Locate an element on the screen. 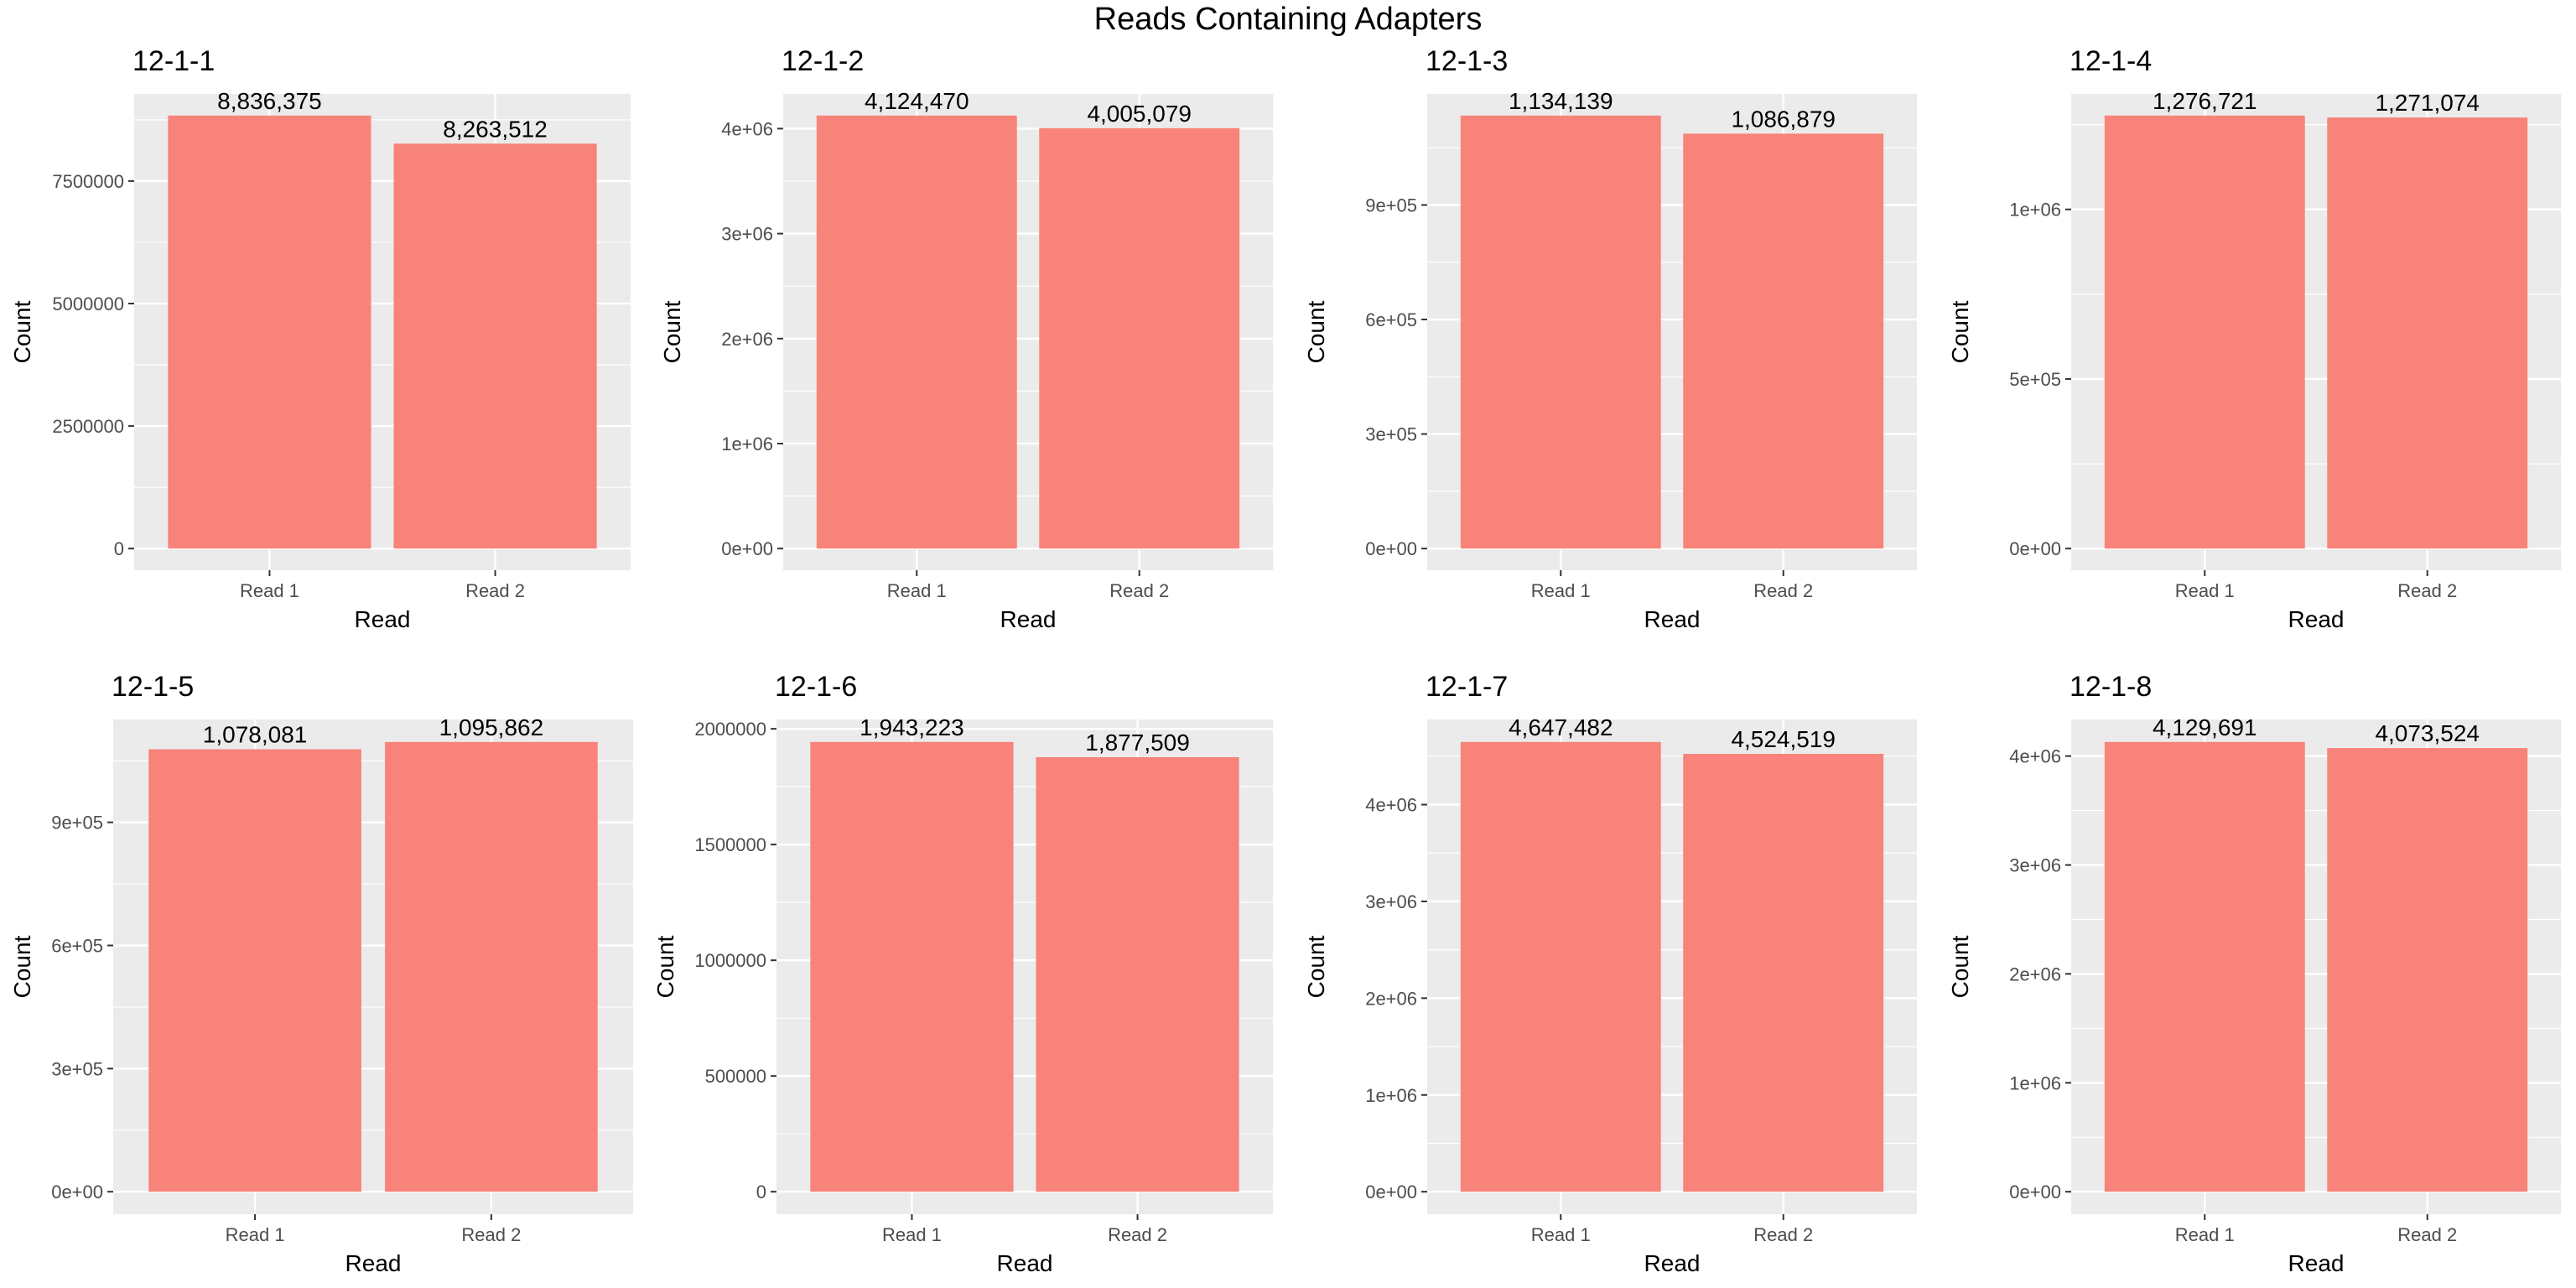  bar-value-label: 4,647,482 is located at coordinates (1561, 727).